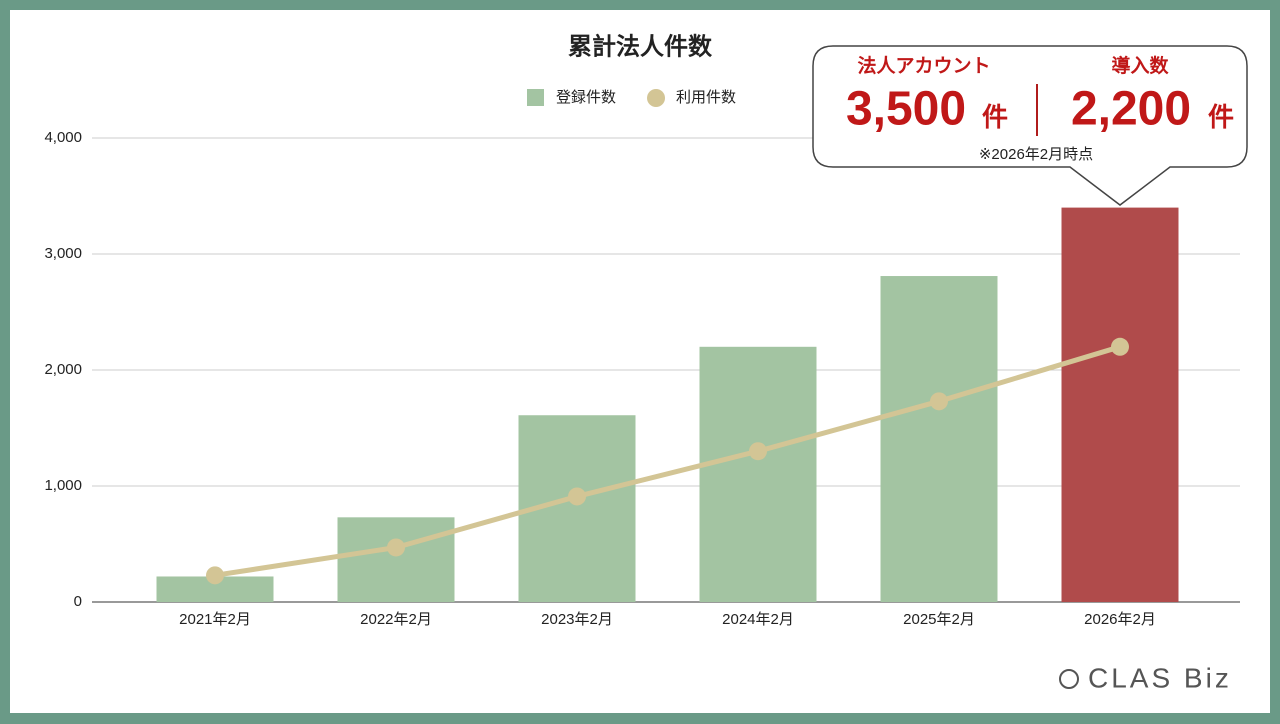 The width and height of the screenshot is (1280, 724). I want to click on y-tick-label: 4,000, so click(63, 137).